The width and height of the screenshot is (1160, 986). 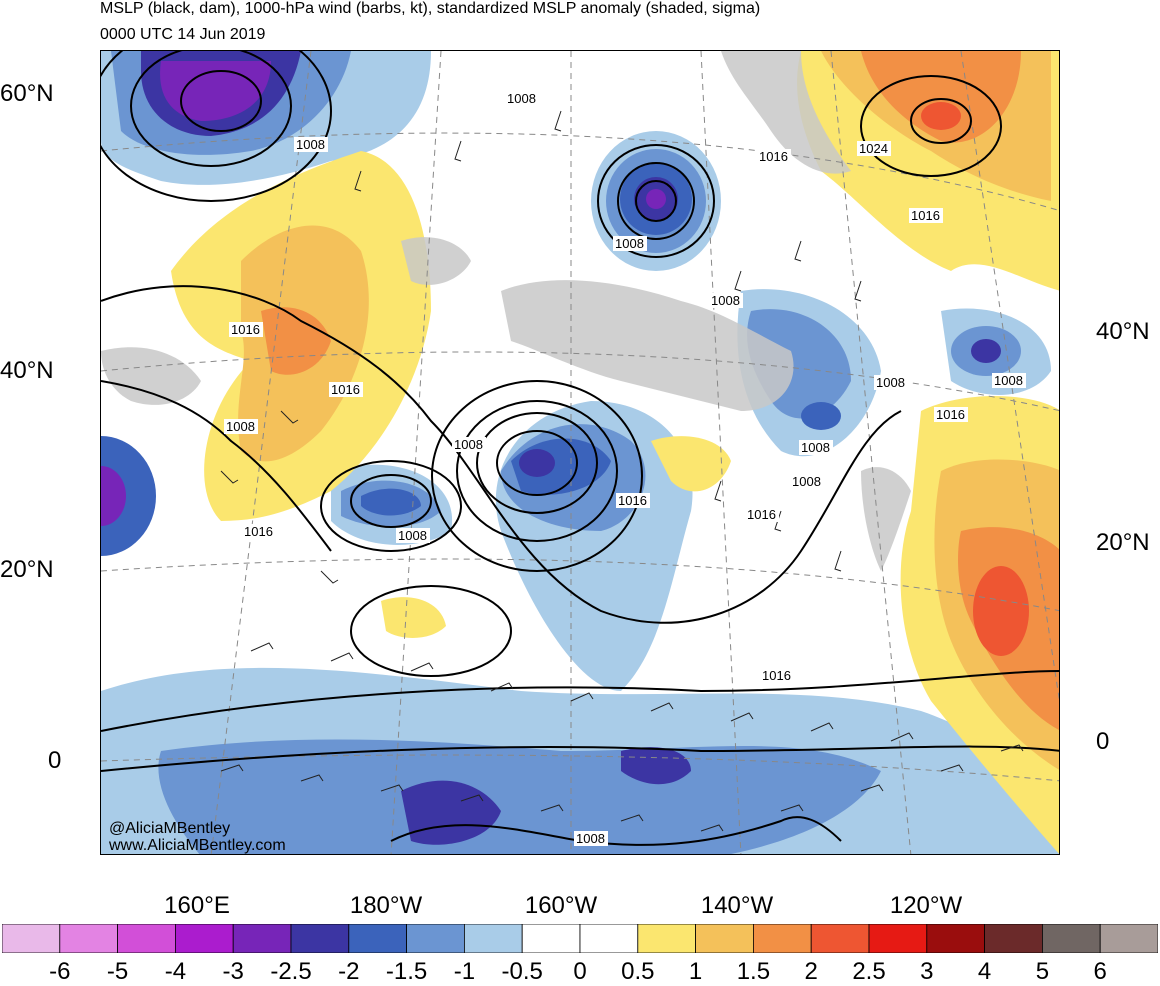 What do you see at coordinates (27, 370) in the screenshot?
I see `lat-label-left: 40°N` at bounding box center [27, 370].